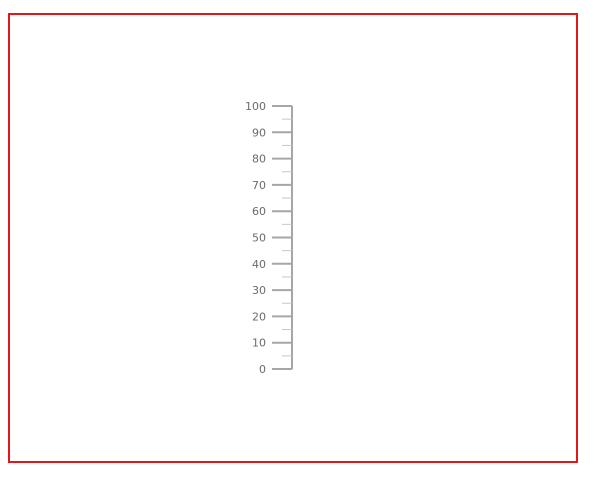 This screenshot has width=594, height=481. What do you see at coordinates (259, 238) in the screenshot?
I see `tick-label: 50` at bounding box center [259, 238].